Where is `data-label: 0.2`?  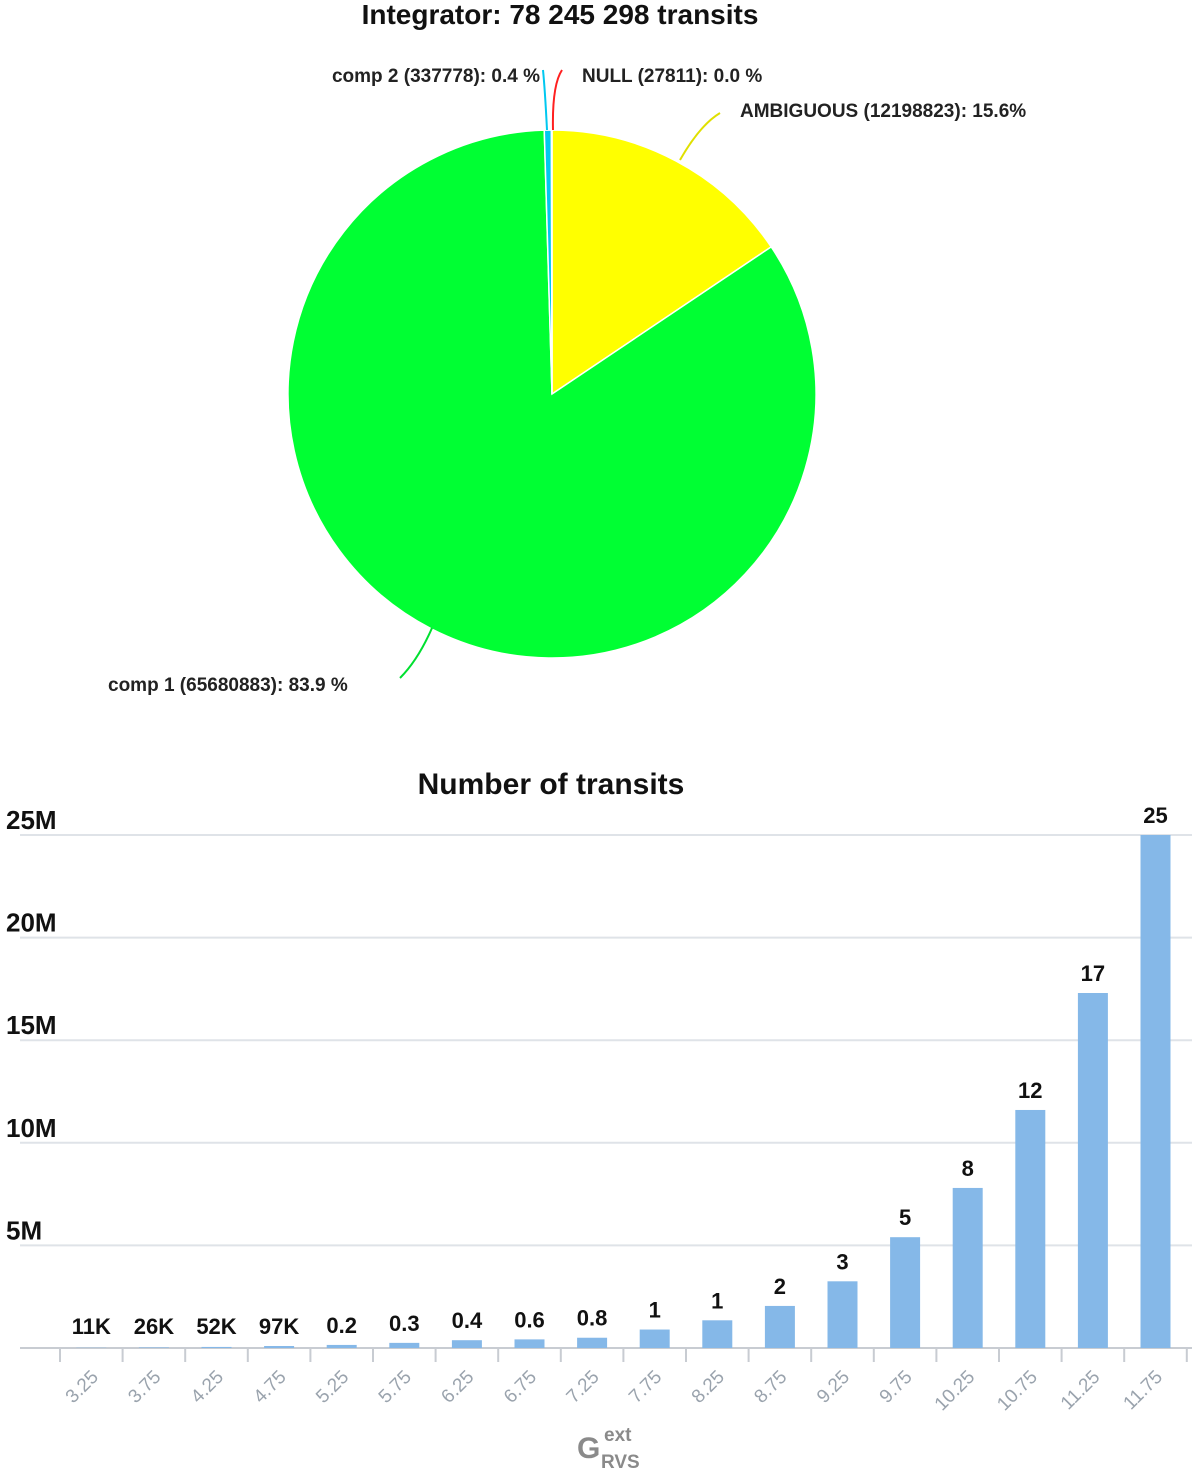
data-label: 0.2 is located at coordinates (341, 1325).